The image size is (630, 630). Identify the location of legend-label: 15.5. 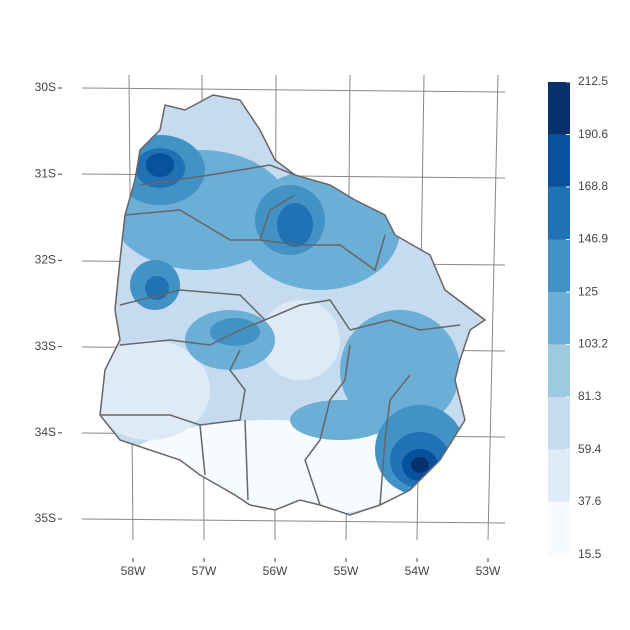
(590, 554).